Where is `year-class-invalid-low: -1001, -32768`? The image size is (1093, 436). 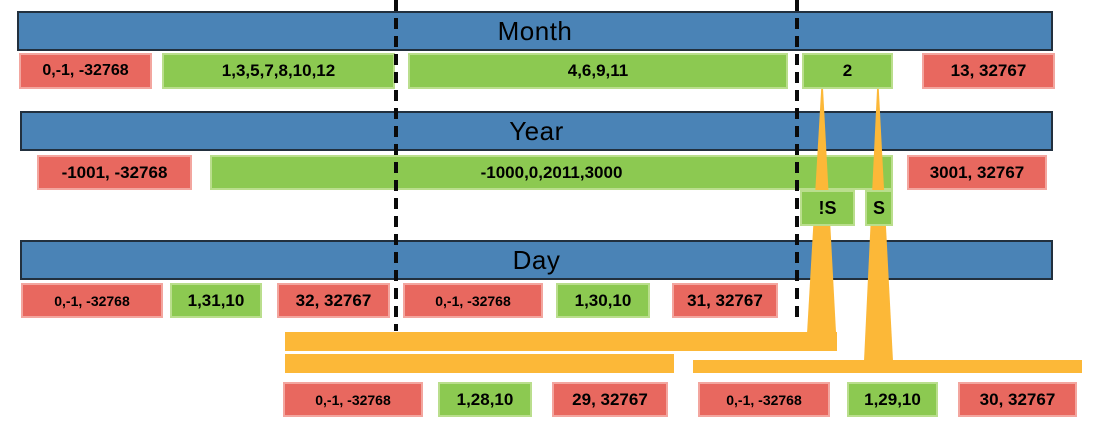 year-class-invalid-low: -1001, -32768 is located at coordinates (114, 172).